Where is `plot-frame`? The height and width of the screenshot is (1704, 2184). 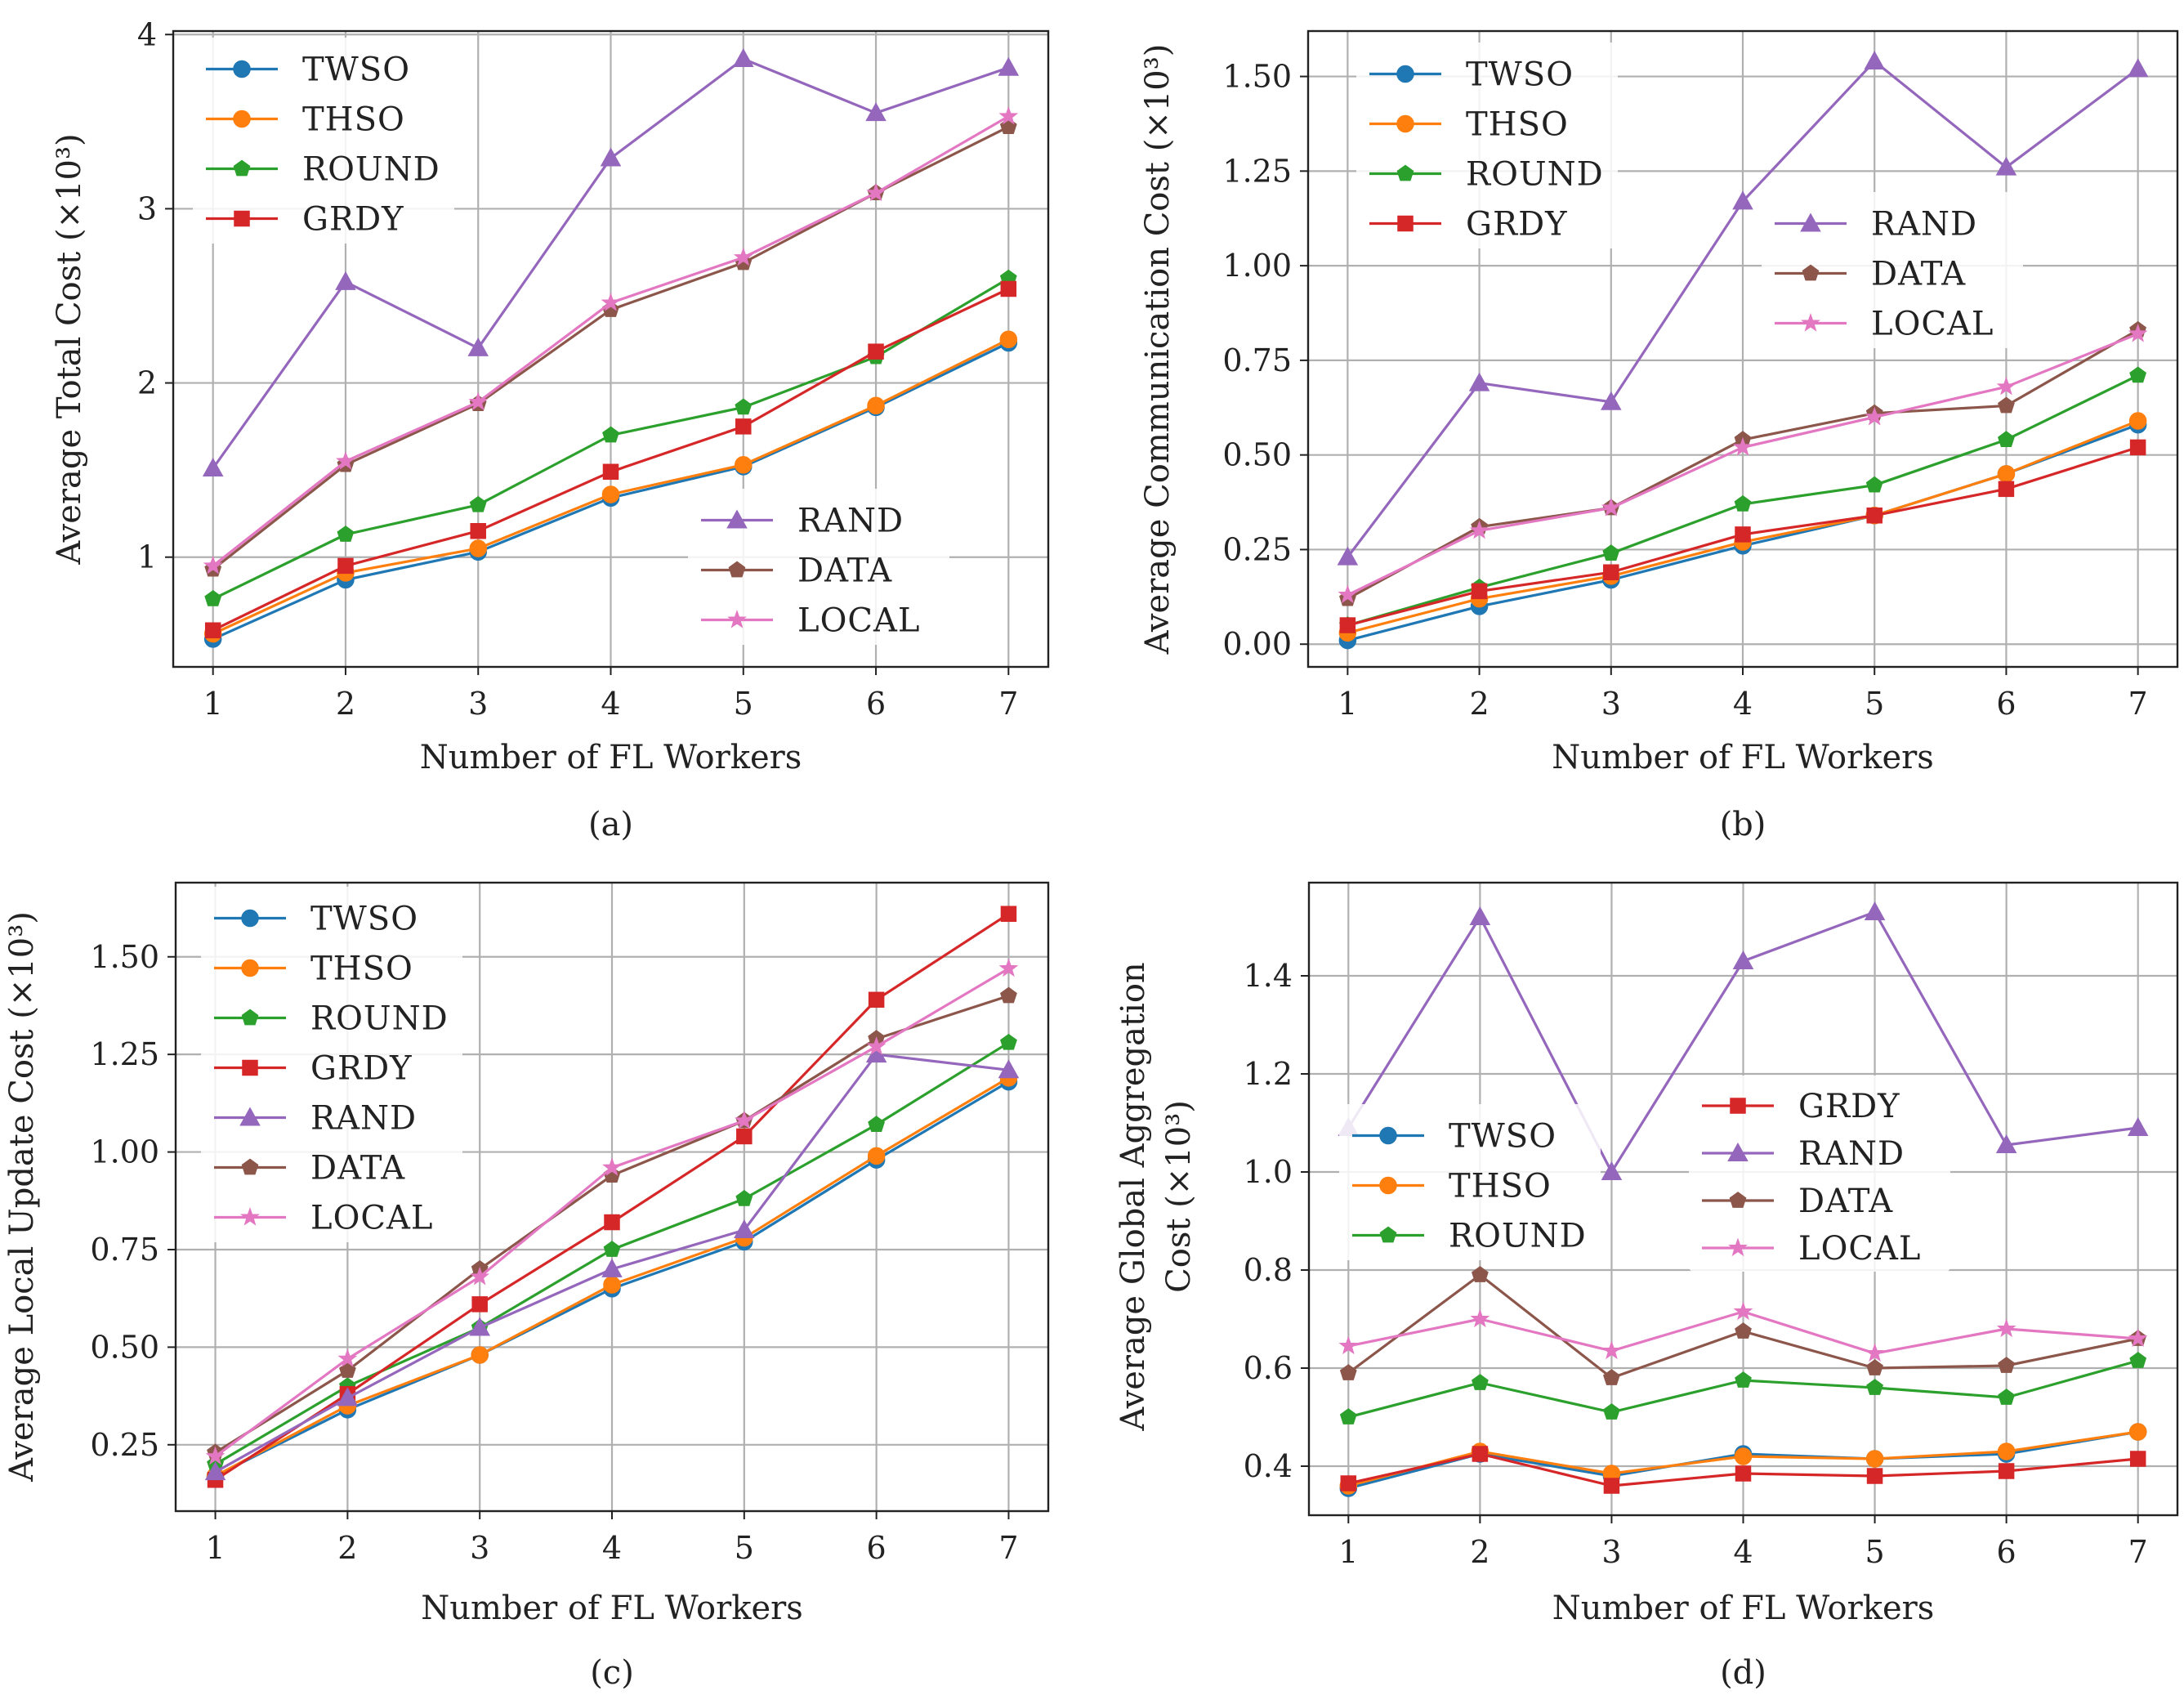
plot-frame is located at coordinates (1743, 1199).